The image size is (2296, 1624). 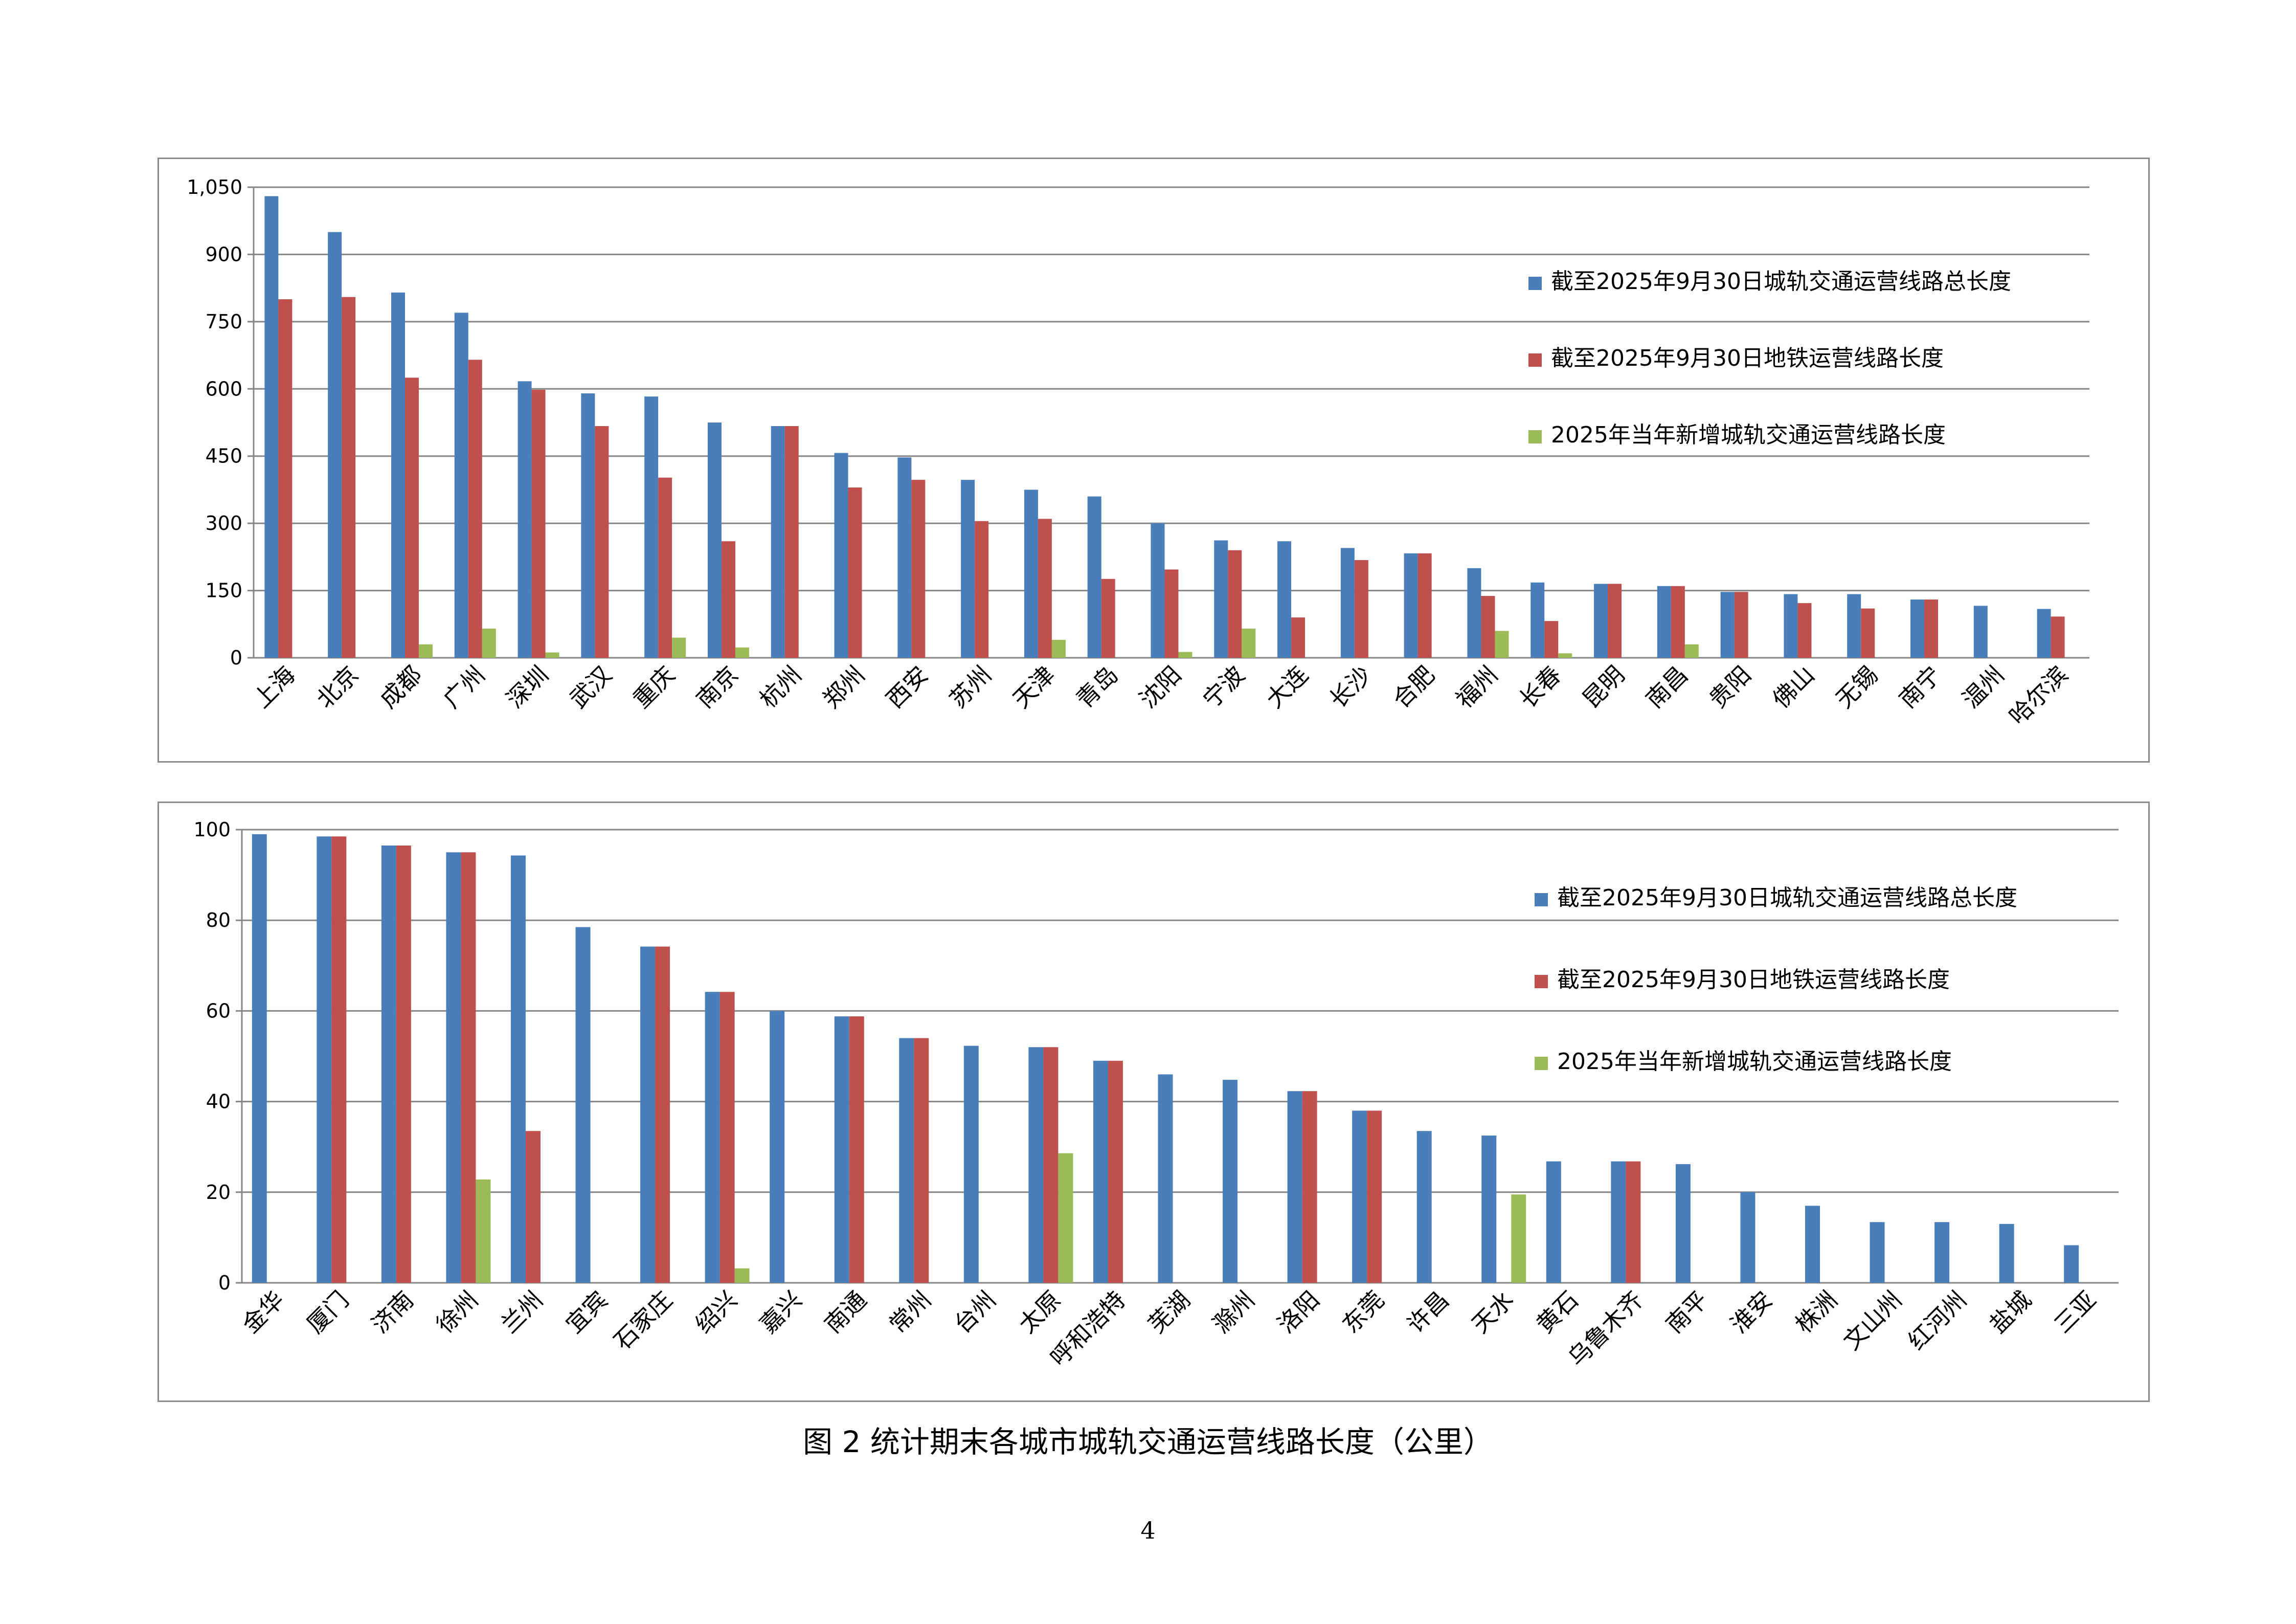 I want to click on category-label: 洛阳, so click(x=1299, y=1312).